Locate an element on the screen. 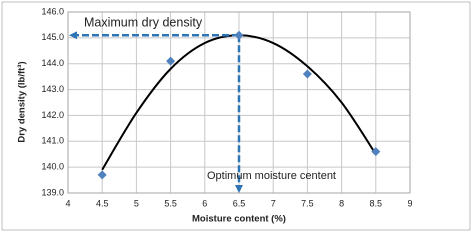 The height and width of the screenshot is (240, 474). x-tick-label: 7.5 is located at coordinates (307, 203).